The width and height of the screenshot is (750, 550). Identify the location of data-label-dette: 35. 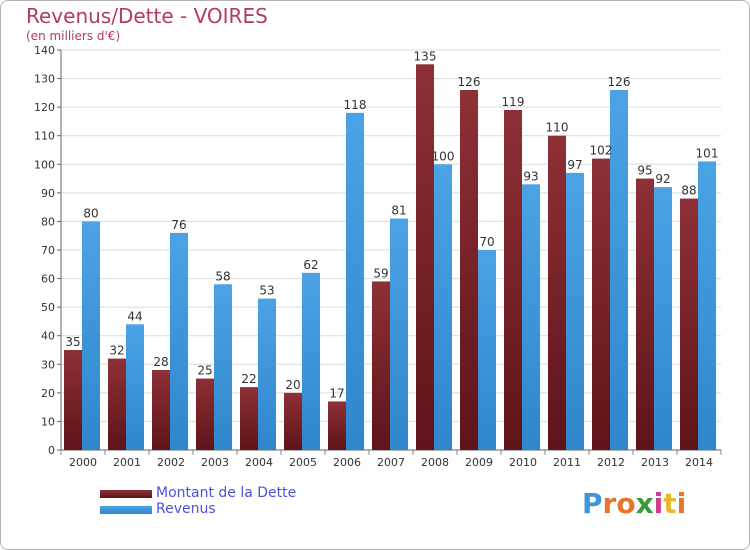
(72, 342).